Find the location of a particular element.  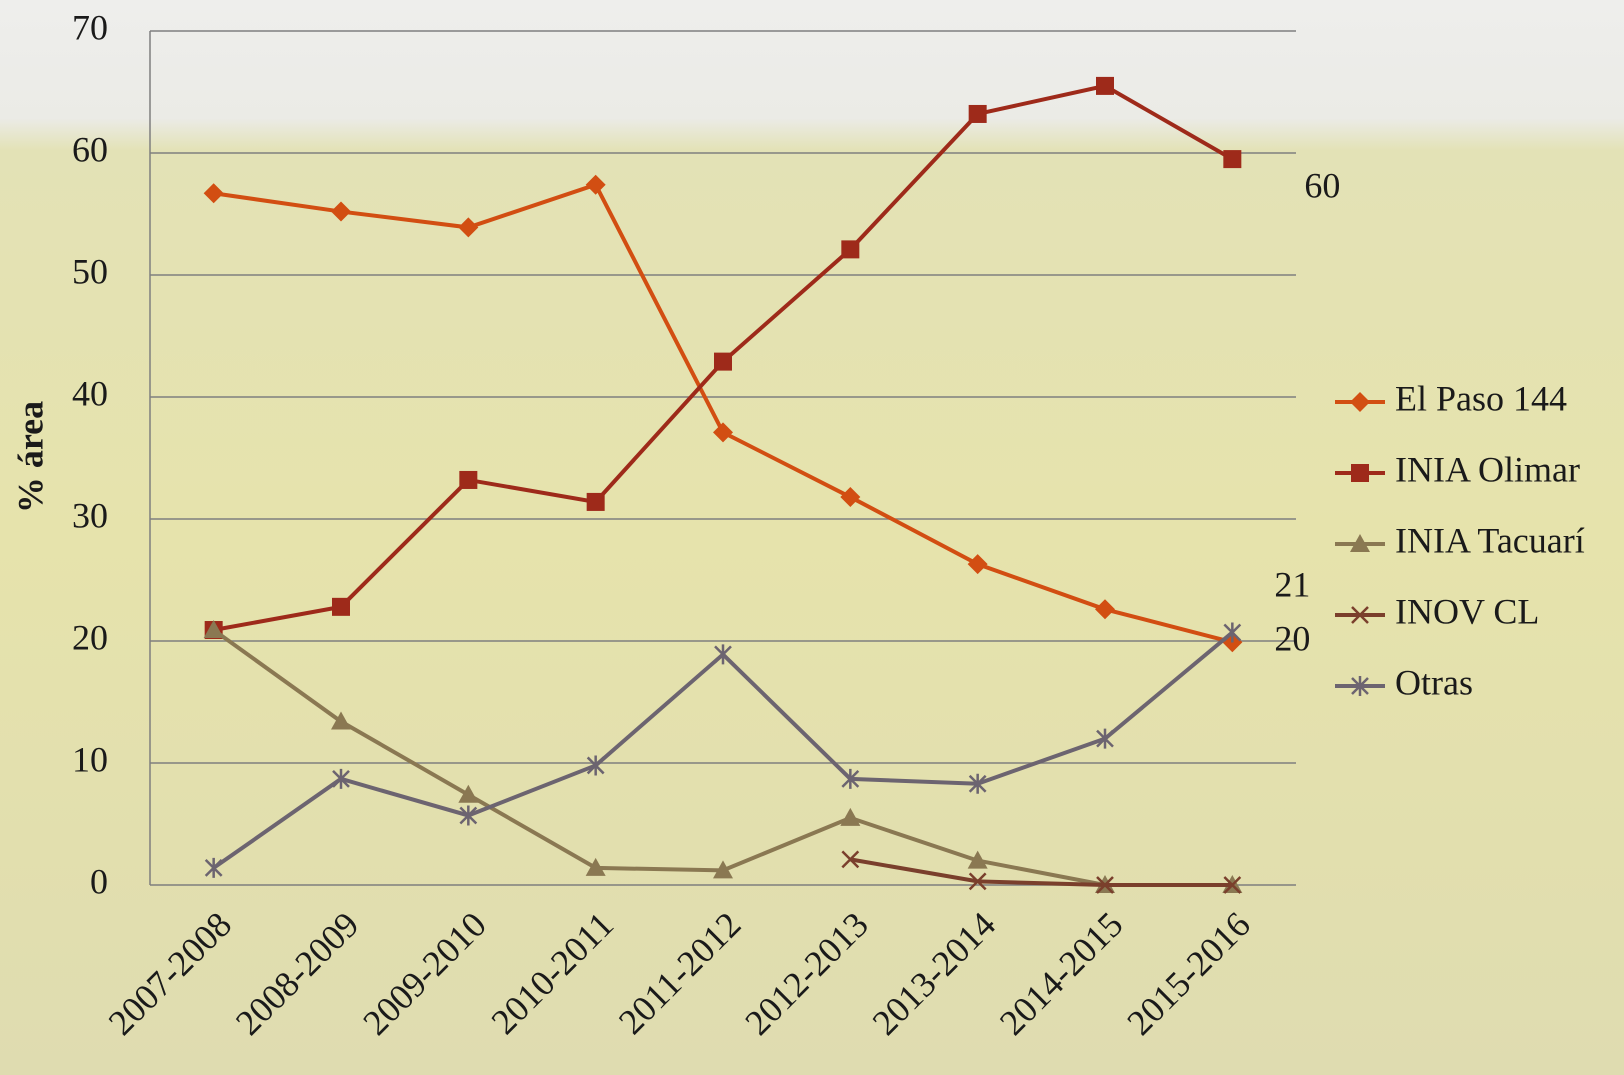

legend-label: El Paso 144 is located at coordinates (1481, 398).